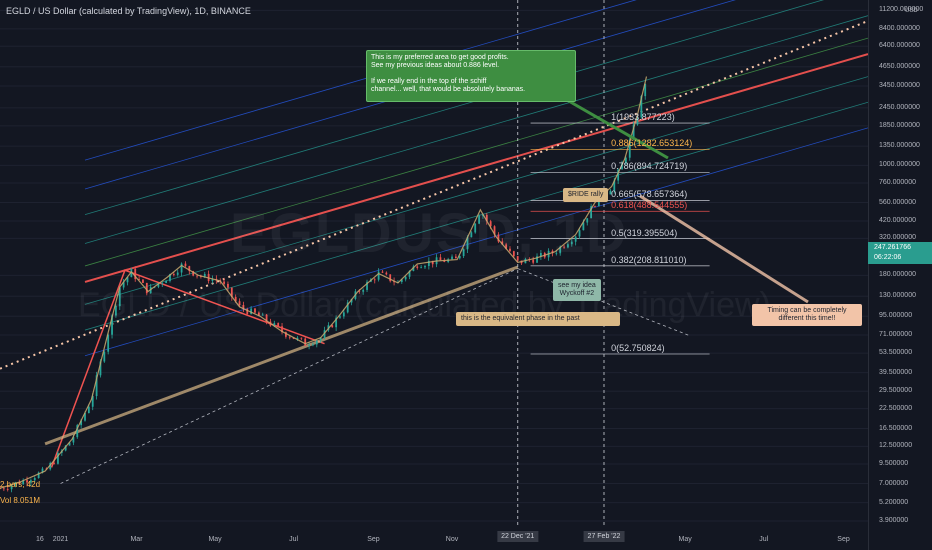  What do you see at coordinates (294, 539) in the screenshot?
I see `x-tick-label-4: Jul` at bounding box center [294, 539].